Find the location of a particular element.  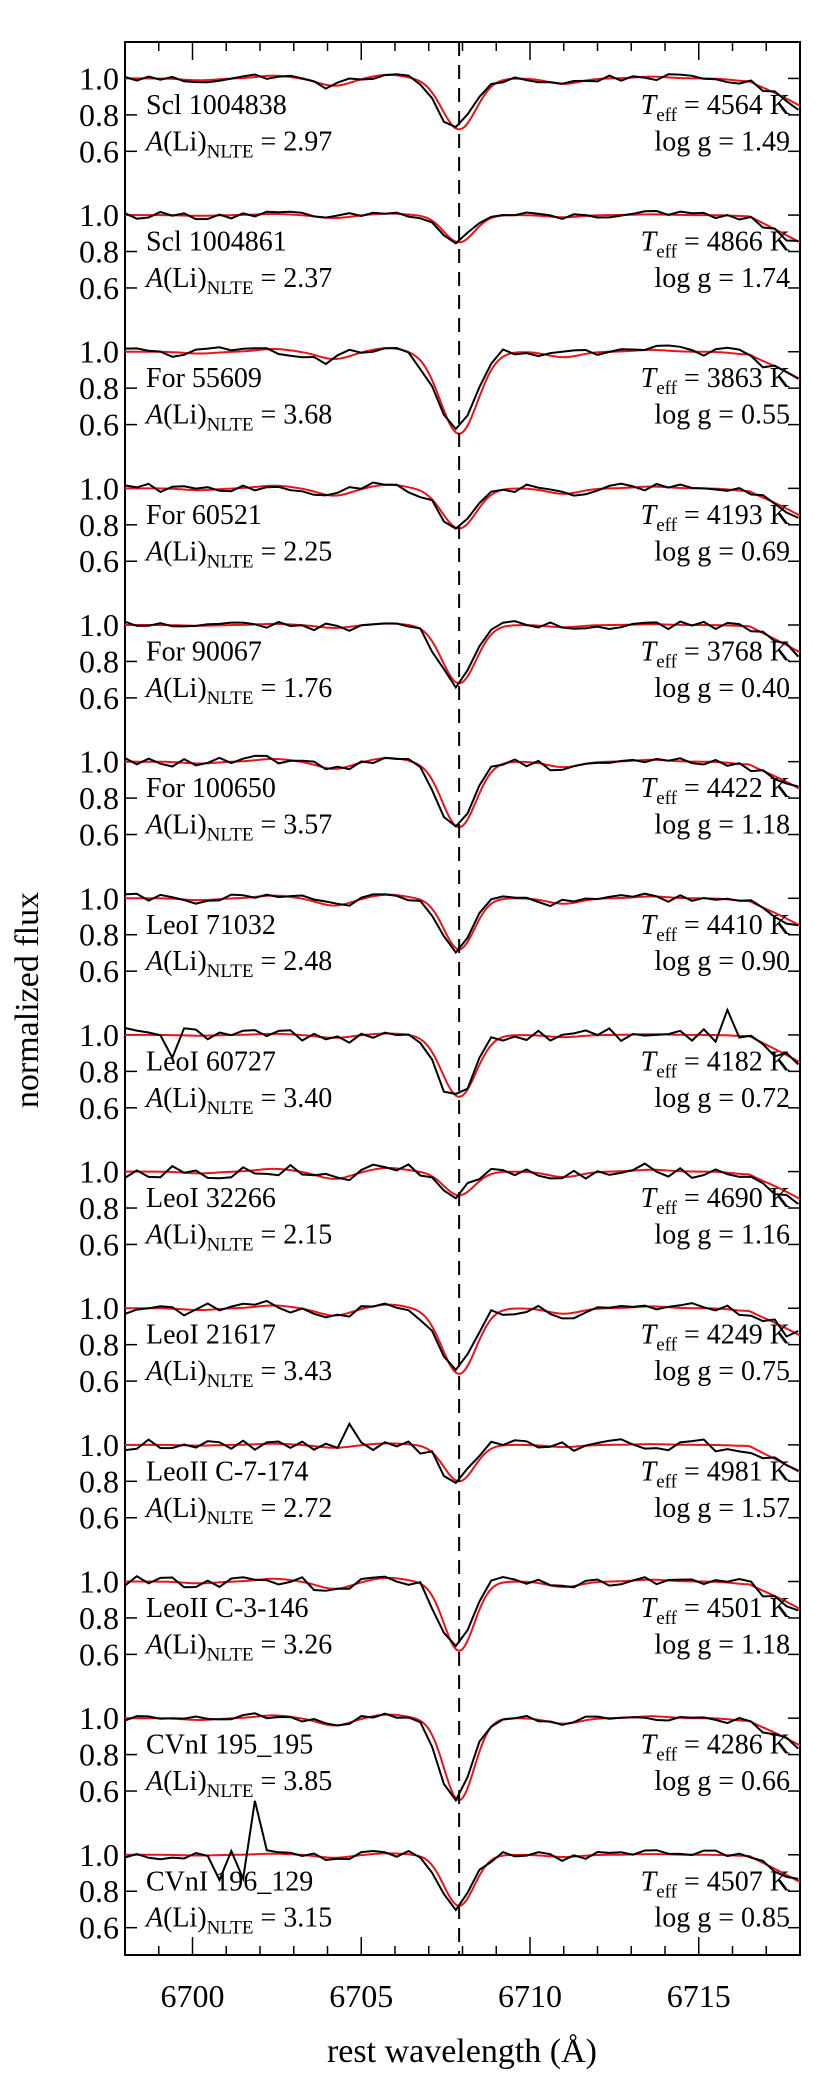

x-axis-label: rest wavelength (Å) is located at coordinates (462, 2051).